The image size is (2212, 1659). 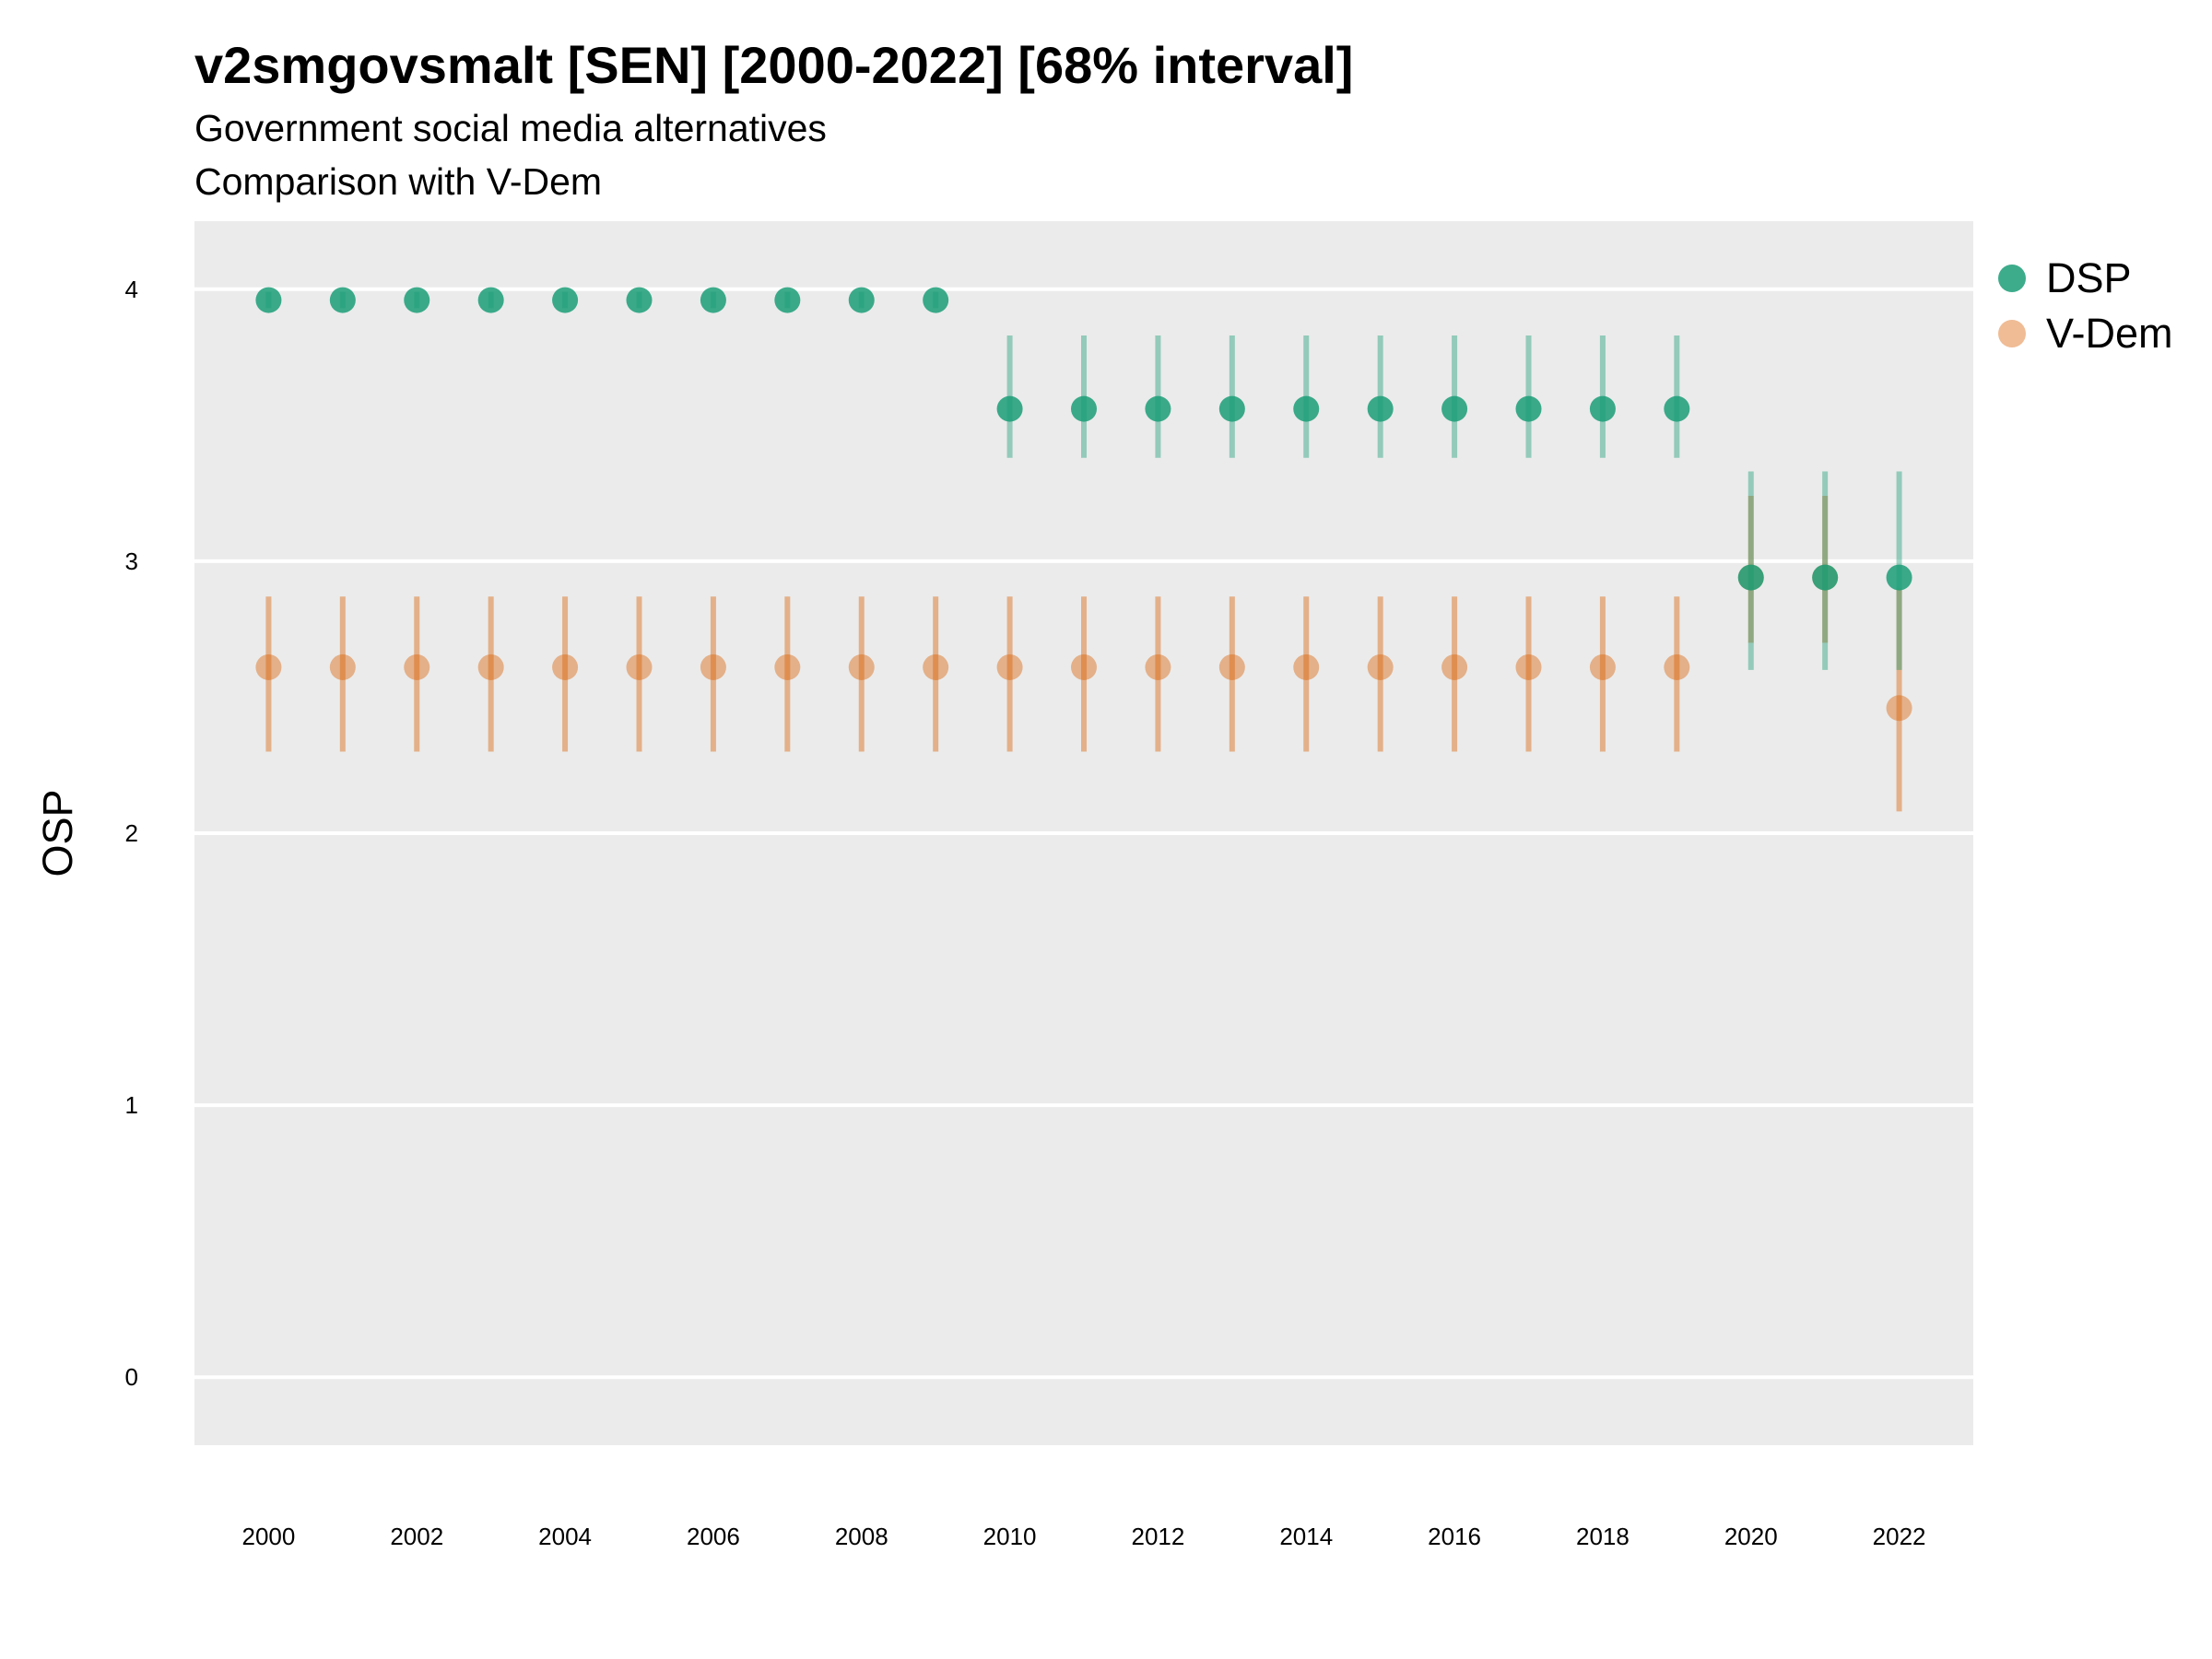 What do you see at coordinates (1603, 1536) in the screenshot?
I see `x-tick-label: 2018` at bounding box center [1603, 1536].